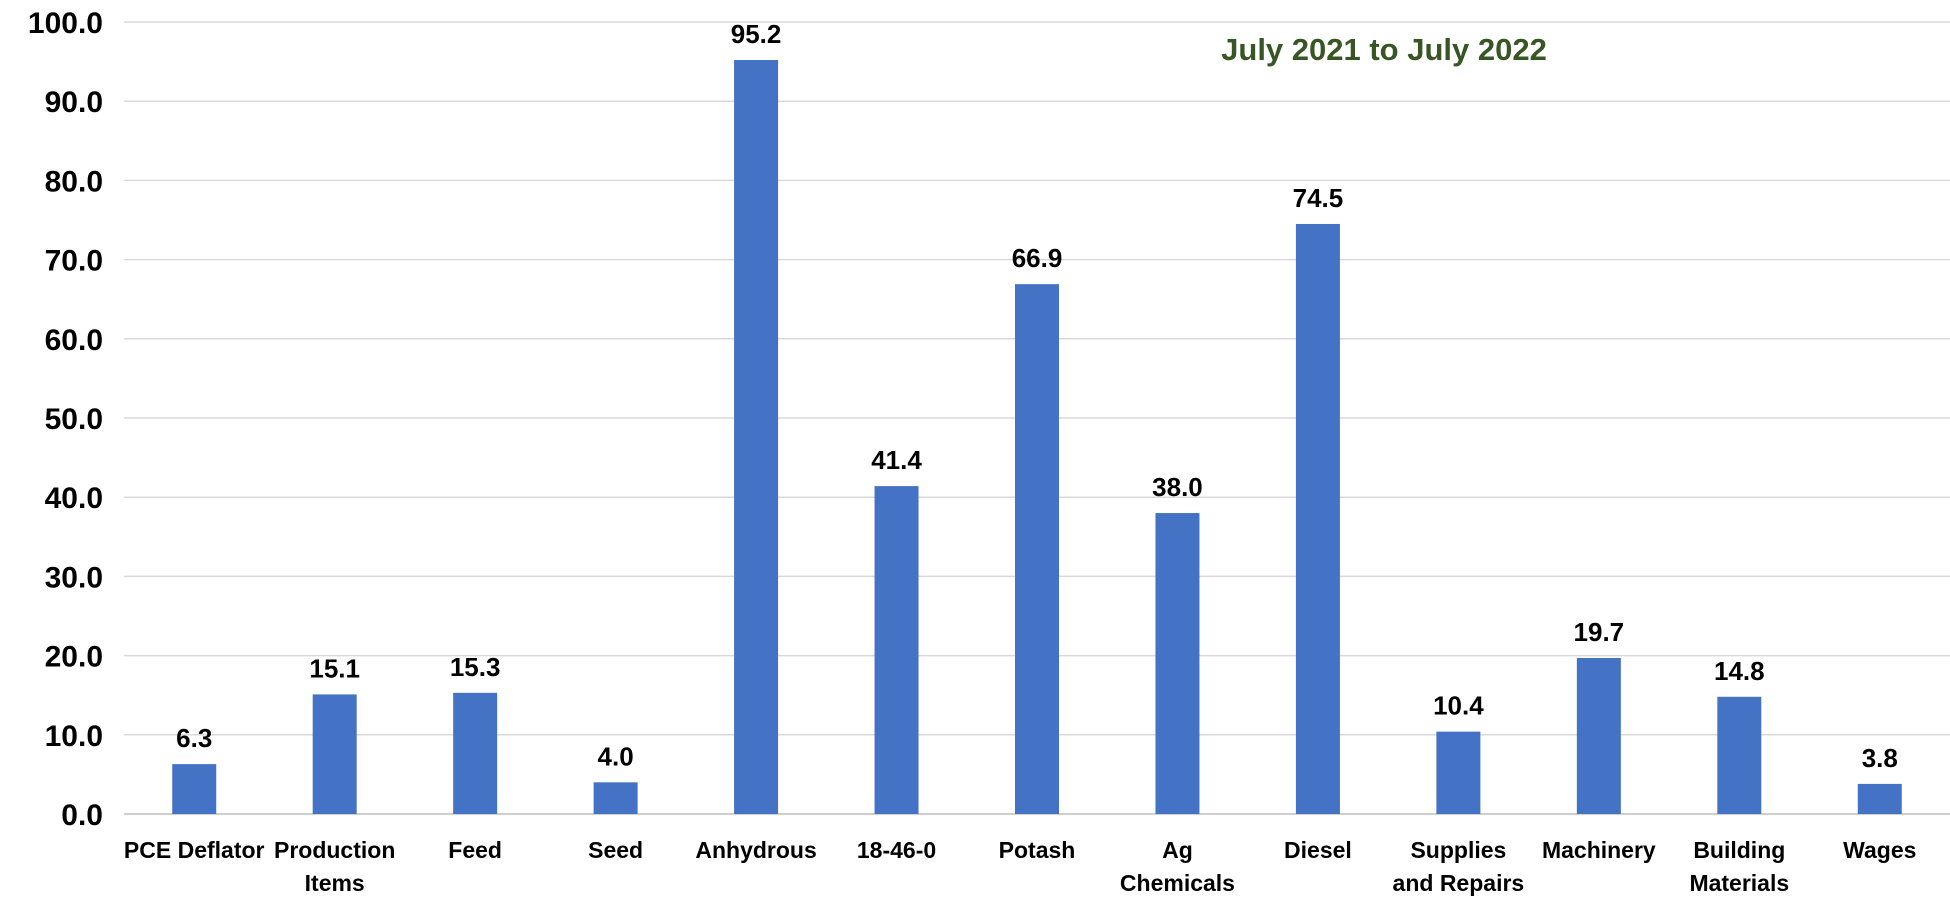 This screenshot has height=897, width=1950. What do you see at coordinates (615, 850) in the screenshot?
I see `x-category-label: Seed` at bounding box center [615, 850].